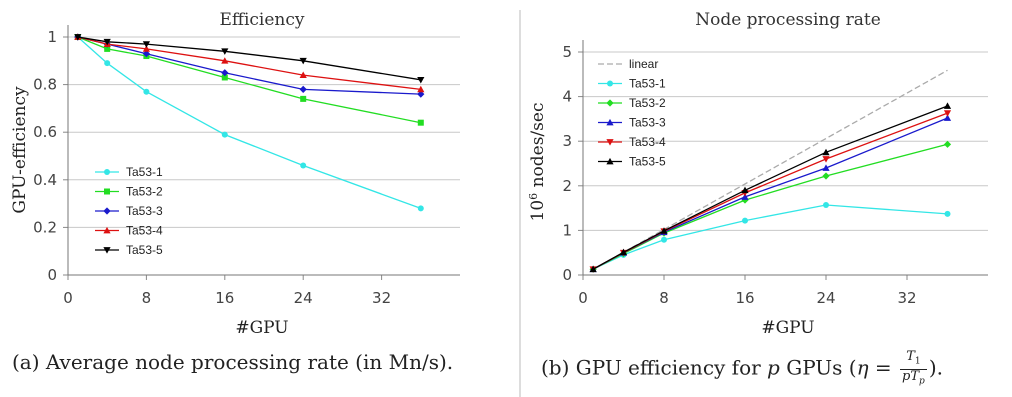 This screenshot has width=1012, height=397. What do you see at coordinates (643, 64) in the screenshot?
I see `legend-label: linear` at bounding box center [643, 64].